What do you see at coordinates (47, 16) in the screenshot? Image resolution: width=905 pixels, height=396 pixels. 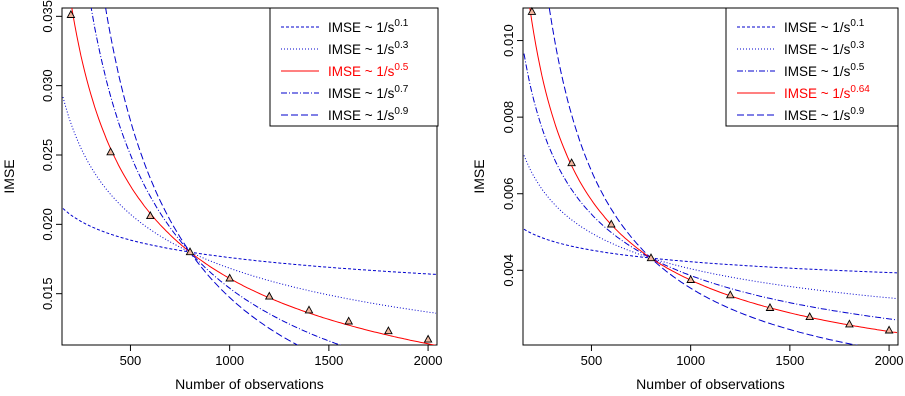 I see `y-tick-label: 0.035` at bounding box center [47, 16].